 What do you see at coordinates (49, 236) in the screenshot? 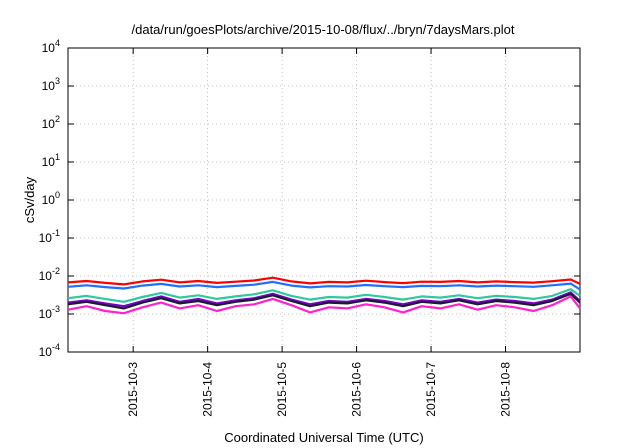
I see `y-tick-label: 10⁻¹` at bounding box center [49, 236].